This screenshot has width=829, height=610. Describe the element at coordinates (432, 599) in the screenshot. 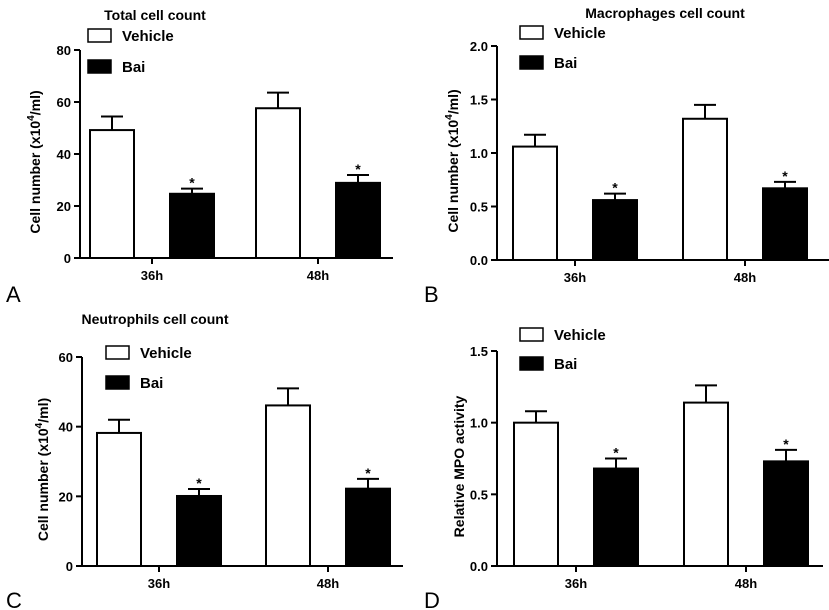

I see `panel-label: D` at that location.